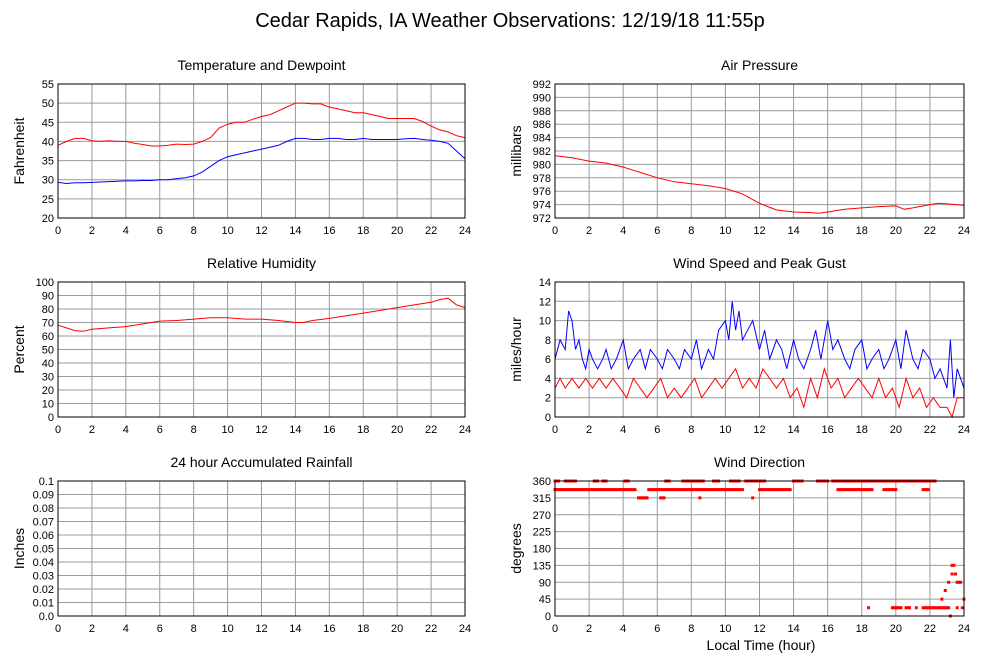  What do you see at coordinates (542, 98) in the screenshot?
I see `pressure-y-tick-label: 990` at bounding box center [542, 98].